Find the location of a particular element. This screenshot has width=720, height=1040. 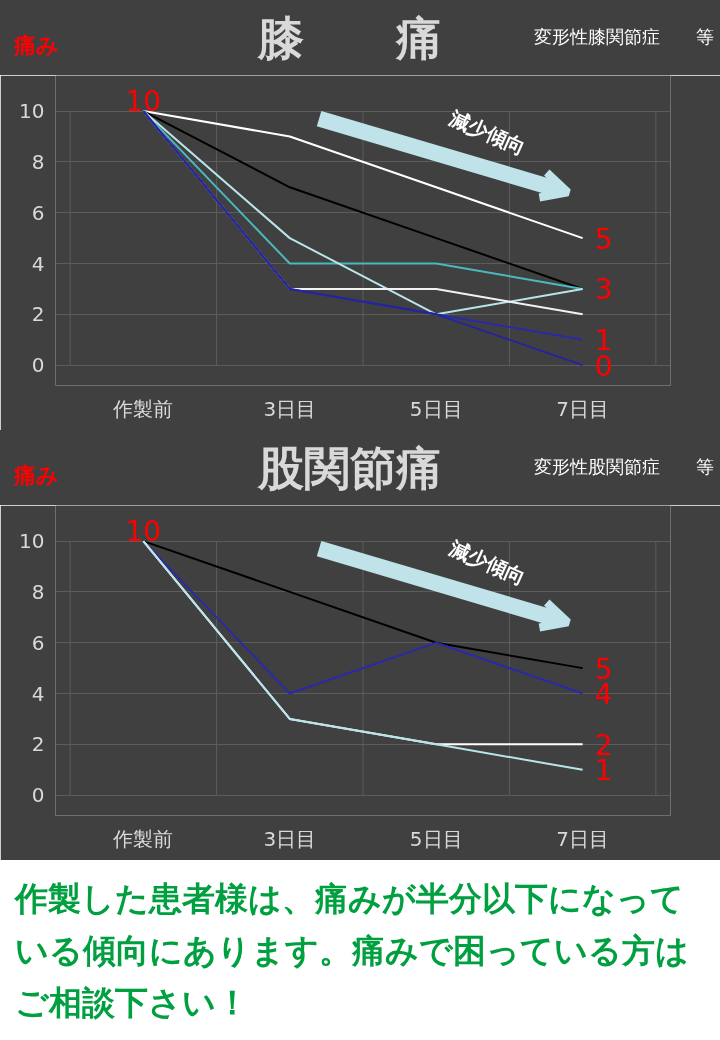

annotation: 5 is located at coordinates (603, 239).